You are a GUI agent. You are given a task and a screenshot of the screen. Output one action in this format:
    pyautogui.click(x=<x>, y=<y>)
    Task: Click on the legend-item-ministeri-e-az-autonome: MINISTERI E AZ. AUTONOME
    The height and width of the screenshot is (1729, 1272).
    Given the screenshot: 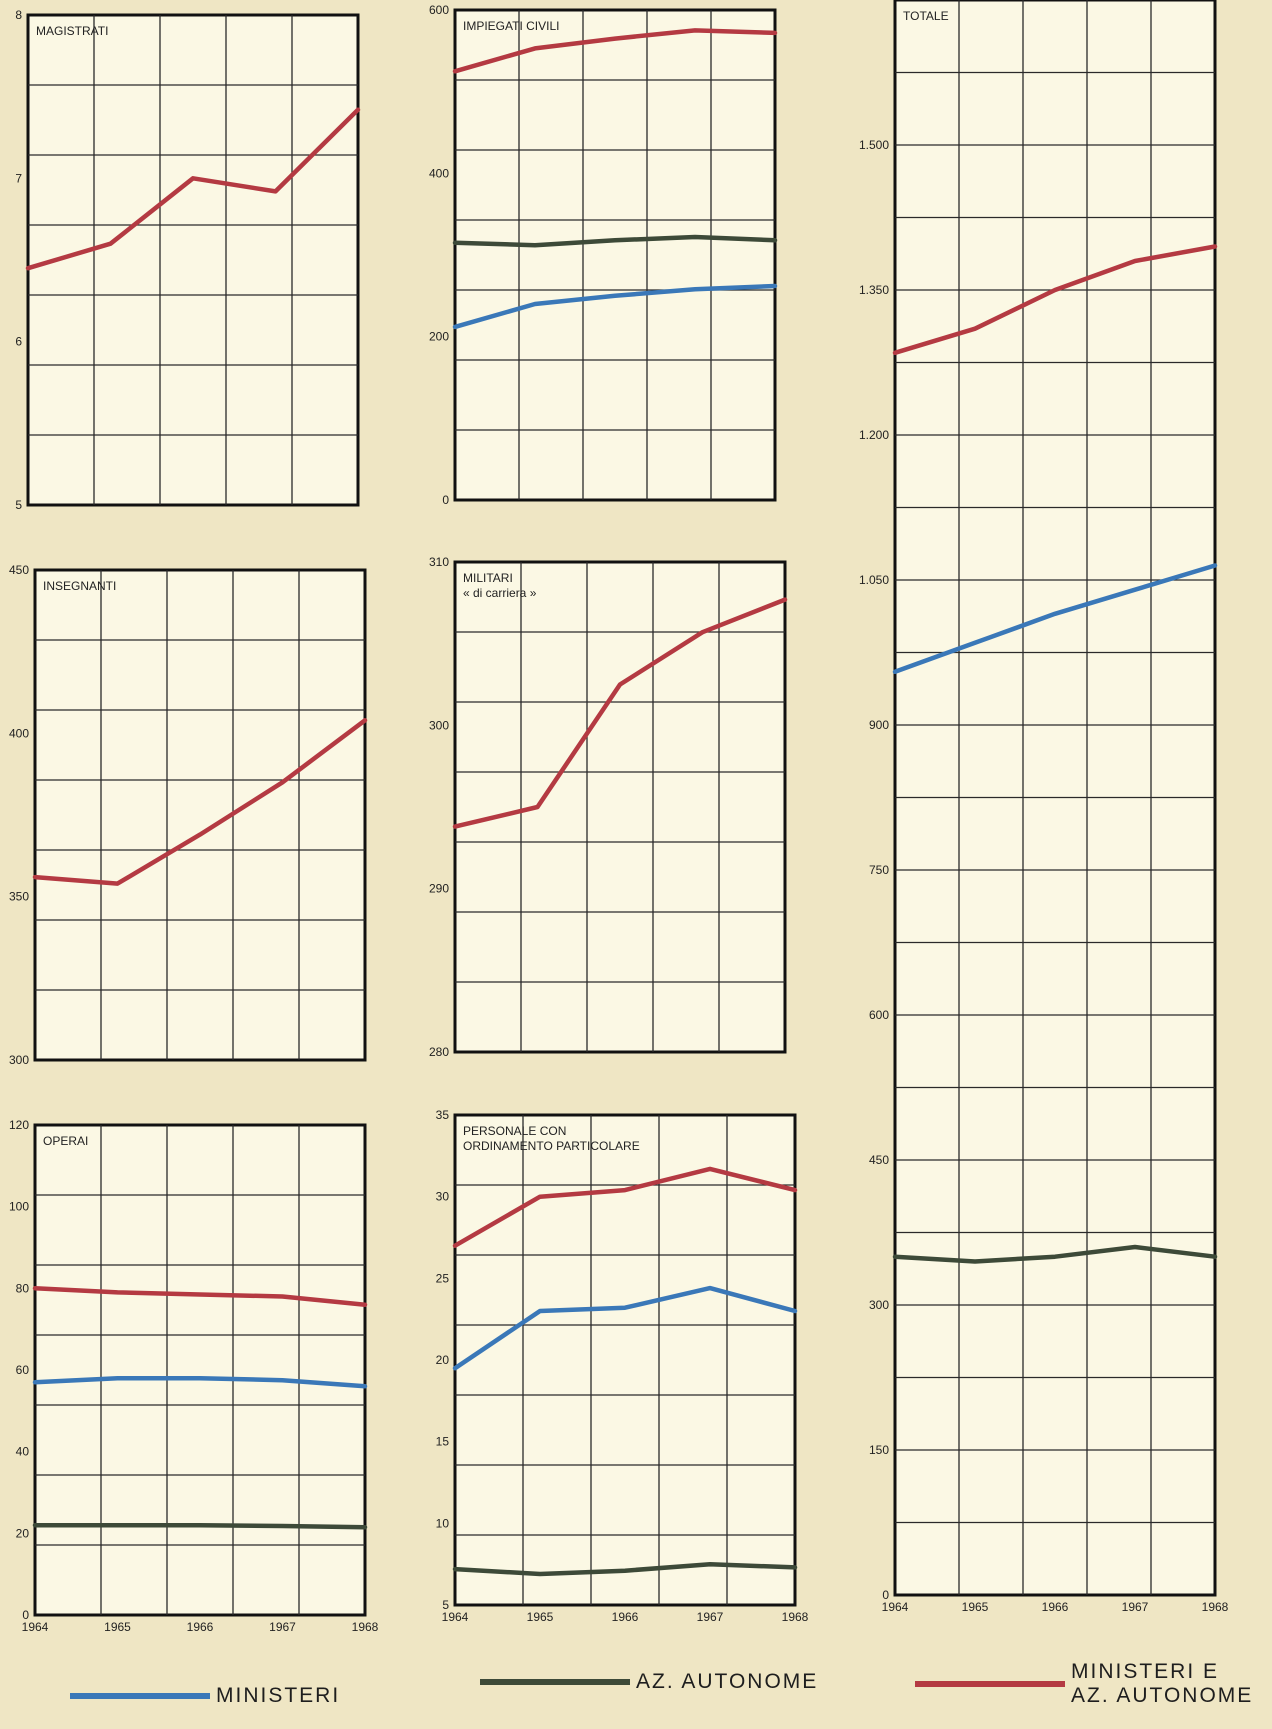 What is the action you would take?
    pyautogui.click(x=1084, y=1684)
    